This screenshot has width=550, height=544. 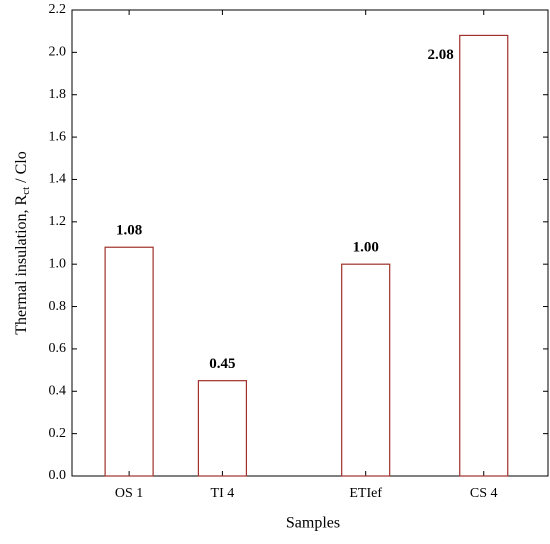 What do you see at coordinates (58, 9) in the screenshot?
I see `y-tick-label: 2.2` at bounding box center [58, 9].